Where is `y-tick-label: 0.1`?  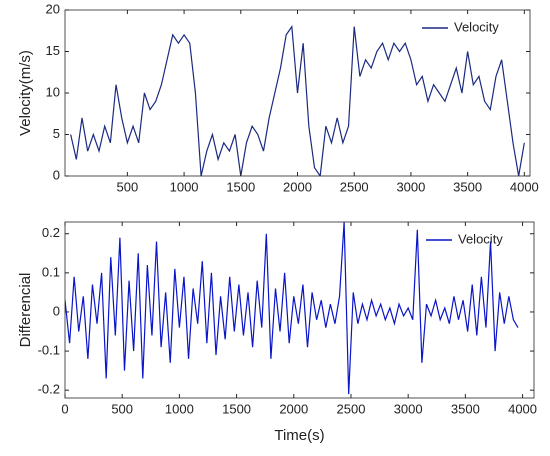
y-tick-label: 0.1 is located at coordinates (51, 271).